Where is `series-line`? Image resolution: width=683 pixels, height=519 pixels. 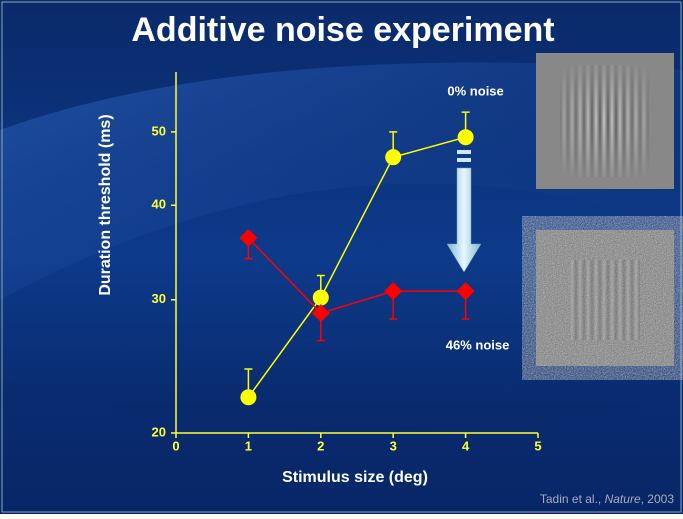 series-line is located at coordinates (356, 276).